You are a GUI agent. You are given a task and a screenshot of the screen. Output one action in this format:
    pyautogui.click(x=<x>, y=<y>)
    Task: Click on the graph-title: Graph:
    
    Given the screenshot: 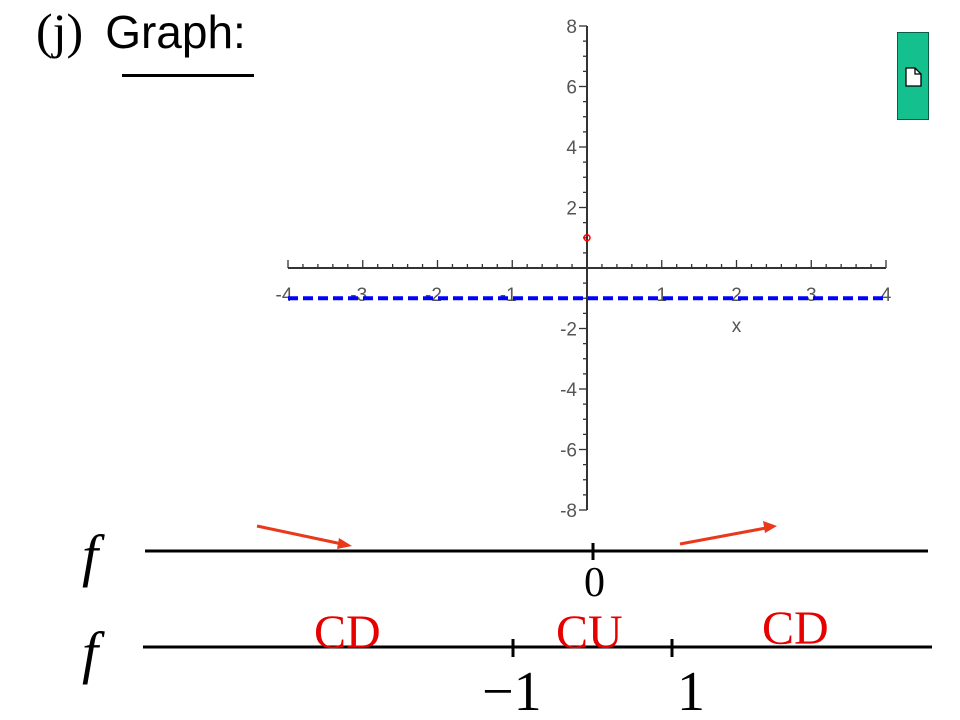 What is the action you would take?
    pyautogui.click(x=175, y=32)
    